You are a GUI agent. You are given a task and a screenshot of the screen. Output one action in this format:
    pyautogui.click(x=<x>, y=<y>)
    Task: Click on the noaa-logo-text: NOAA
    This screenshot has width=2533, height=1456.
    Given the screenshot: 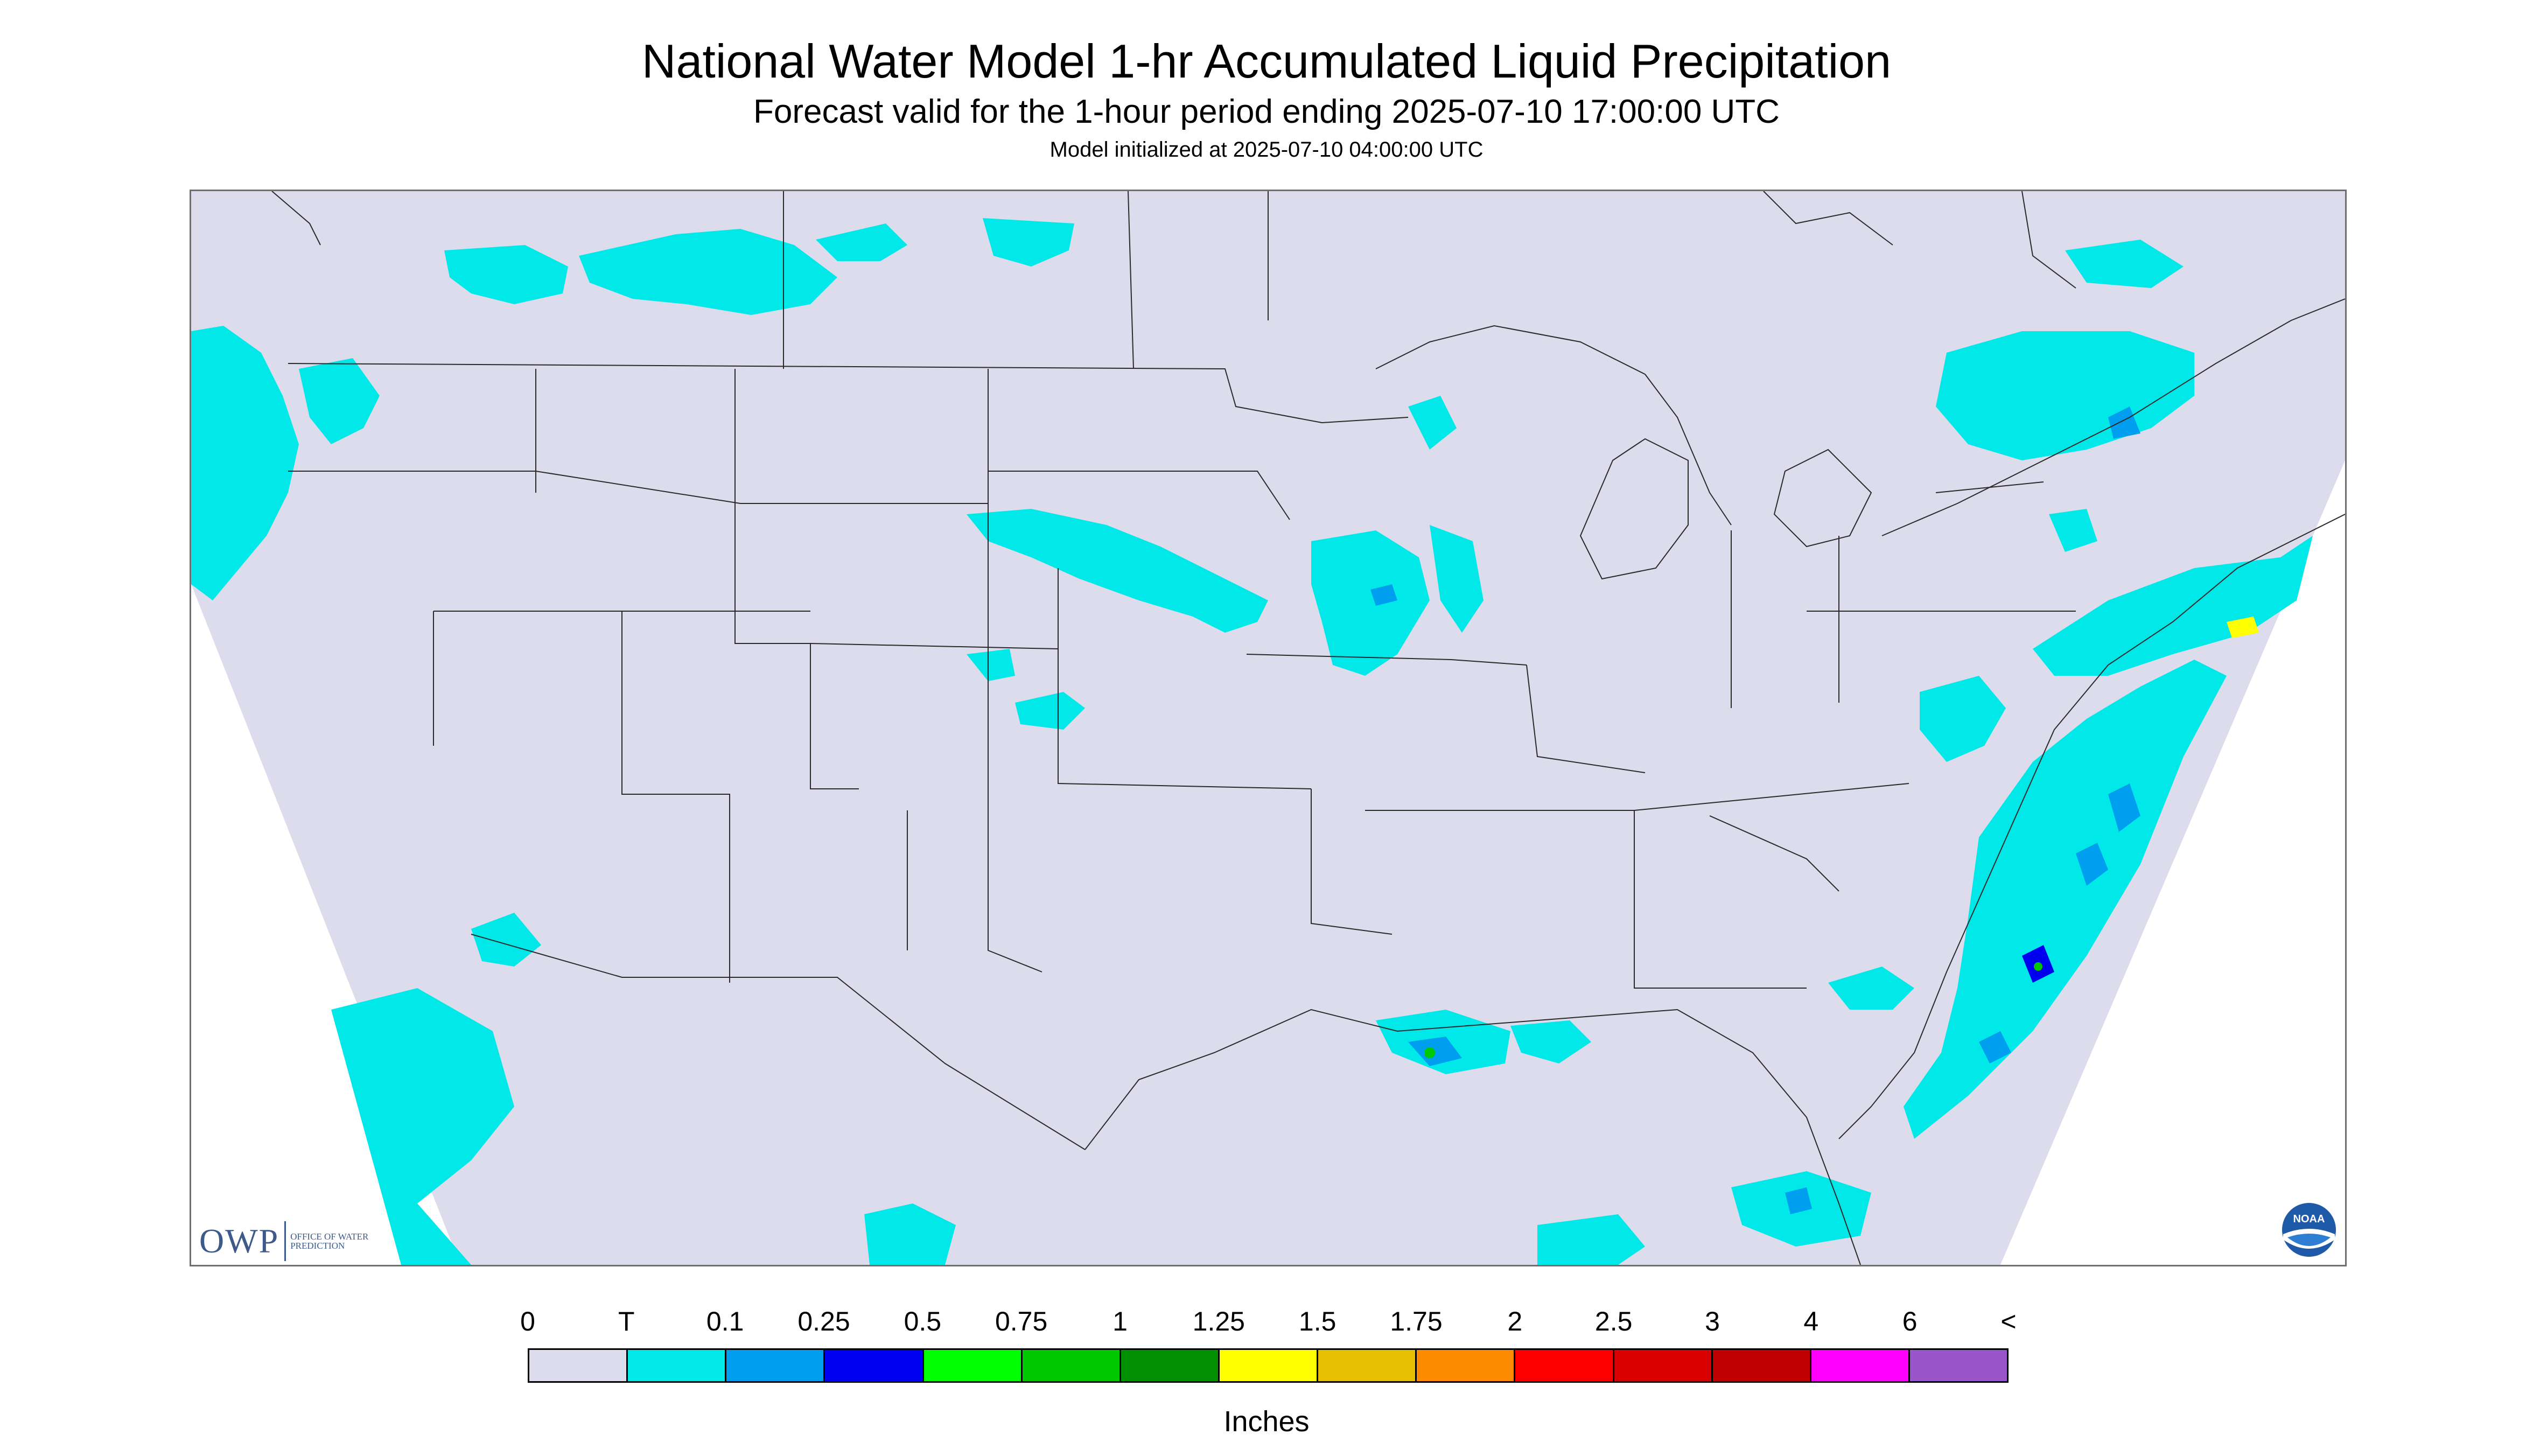 What is the action you would take?
    pyautogui.click(x=2309, y=1219)
    